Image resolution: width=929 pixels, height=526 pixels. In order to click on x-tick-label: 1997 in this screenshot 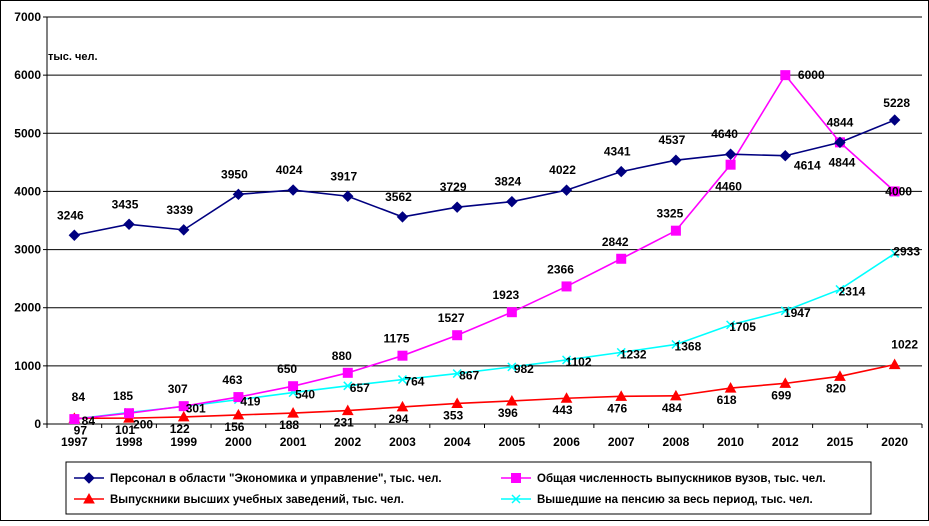, I will do `click(74, 442)`.